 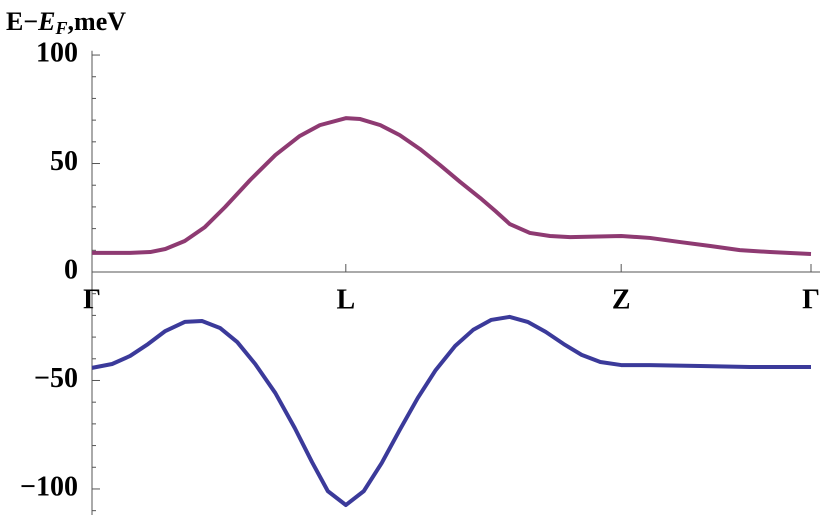 What do you see at coordinates (22, 21) in the screenshot?
I see `label-part: E−` at bounding box center [22, 21].